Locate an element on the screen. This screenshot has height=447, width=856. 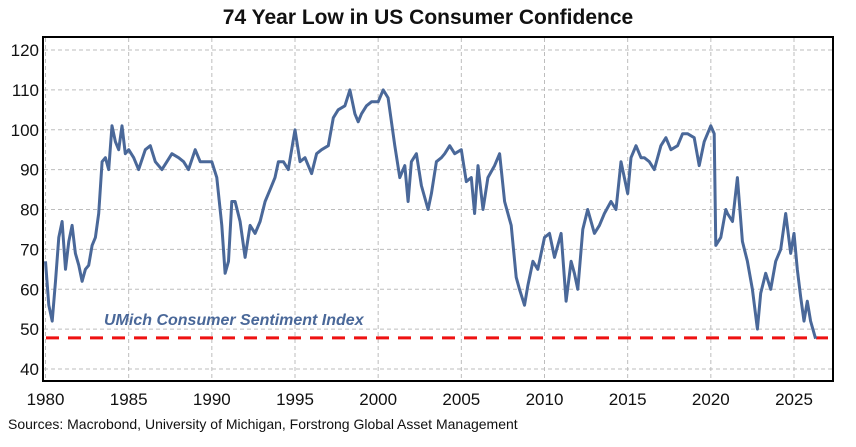
x-tick-label: 1985 is located at coordinates (129, 399).